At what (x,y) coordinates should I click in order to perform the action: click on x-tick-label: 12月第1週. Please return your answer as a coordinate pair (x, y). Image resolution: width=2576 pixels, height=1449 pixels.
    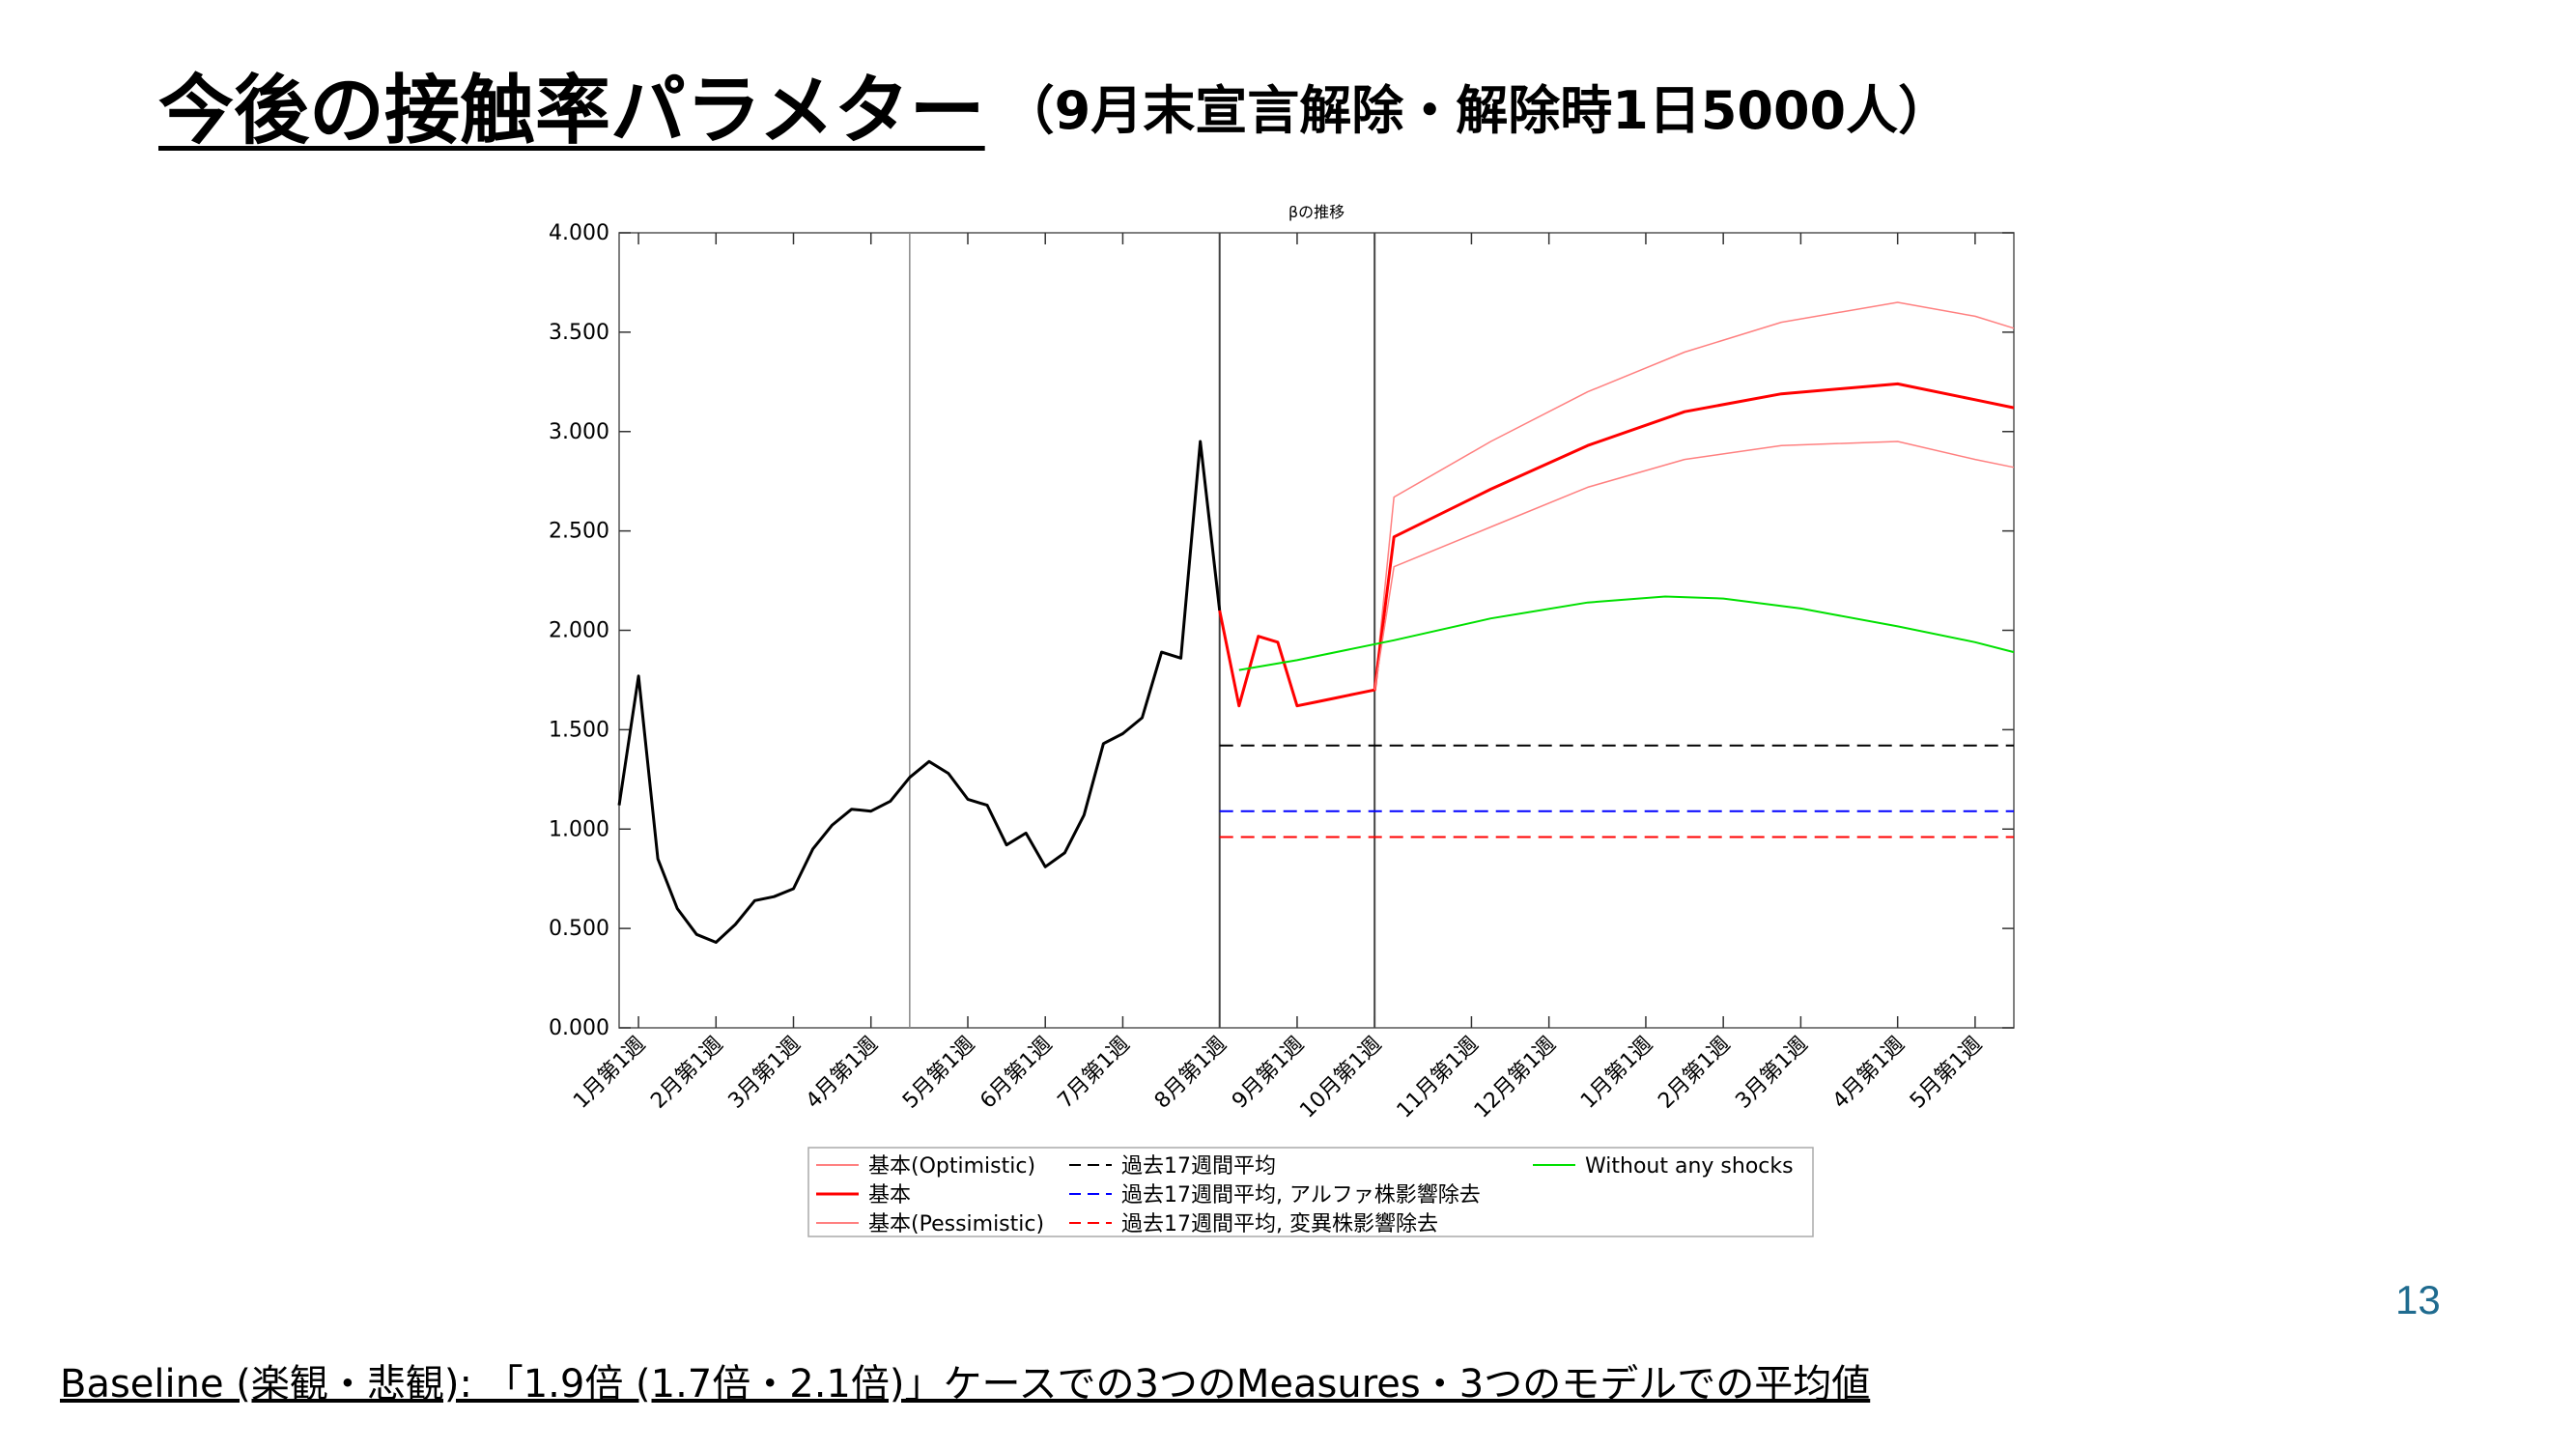
    Looking at the image, I should click on (1515, 1078).